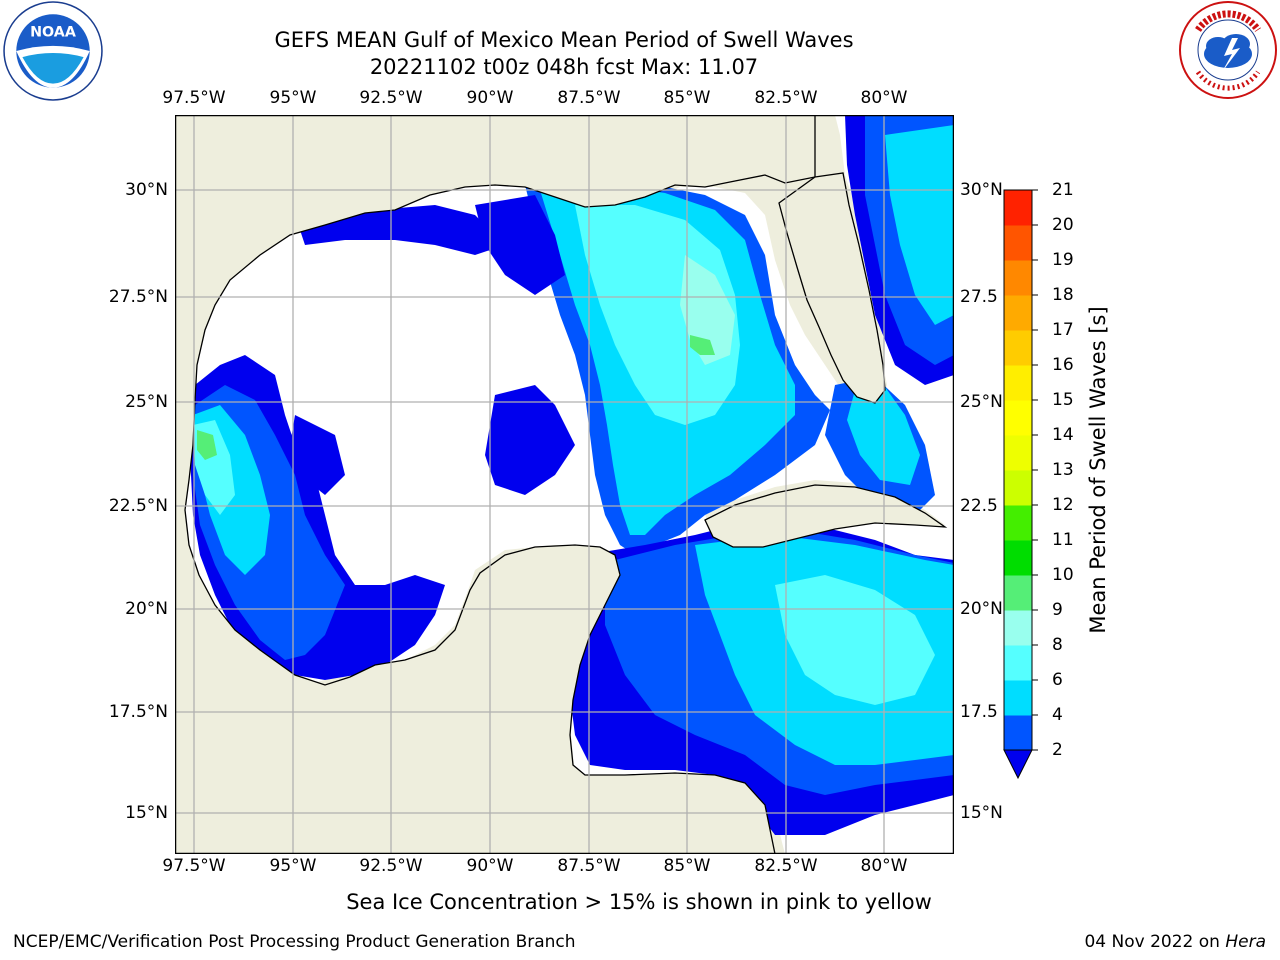 The height and width of the screenshot is (960, 1280). Describe the element at coordinates (138, 297) in the screenshot. I see `lat-label-left: 27.5°N` at that location.